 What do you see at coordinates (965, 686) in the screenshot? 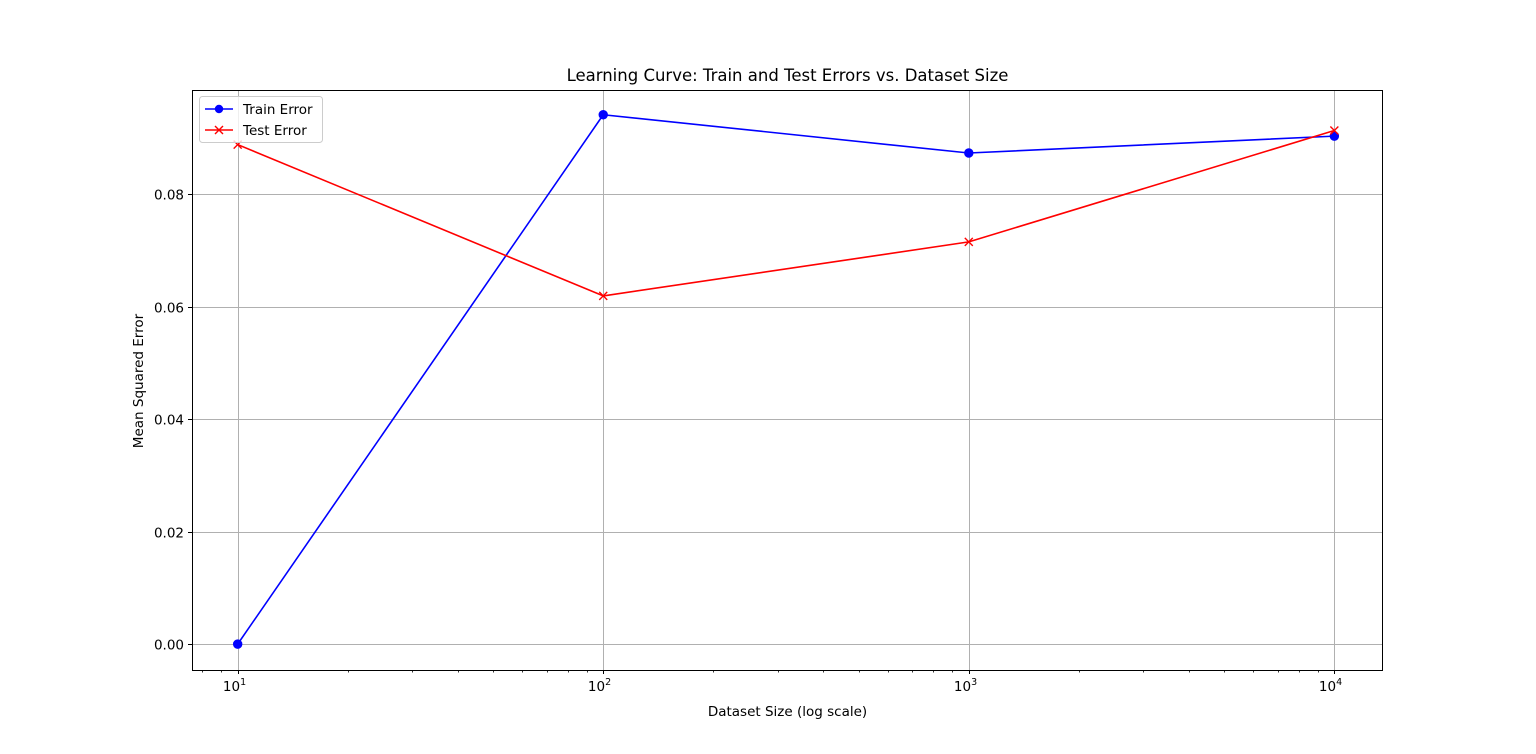
I see `x-tick-label: 10³` at bounding box center [965, 686].